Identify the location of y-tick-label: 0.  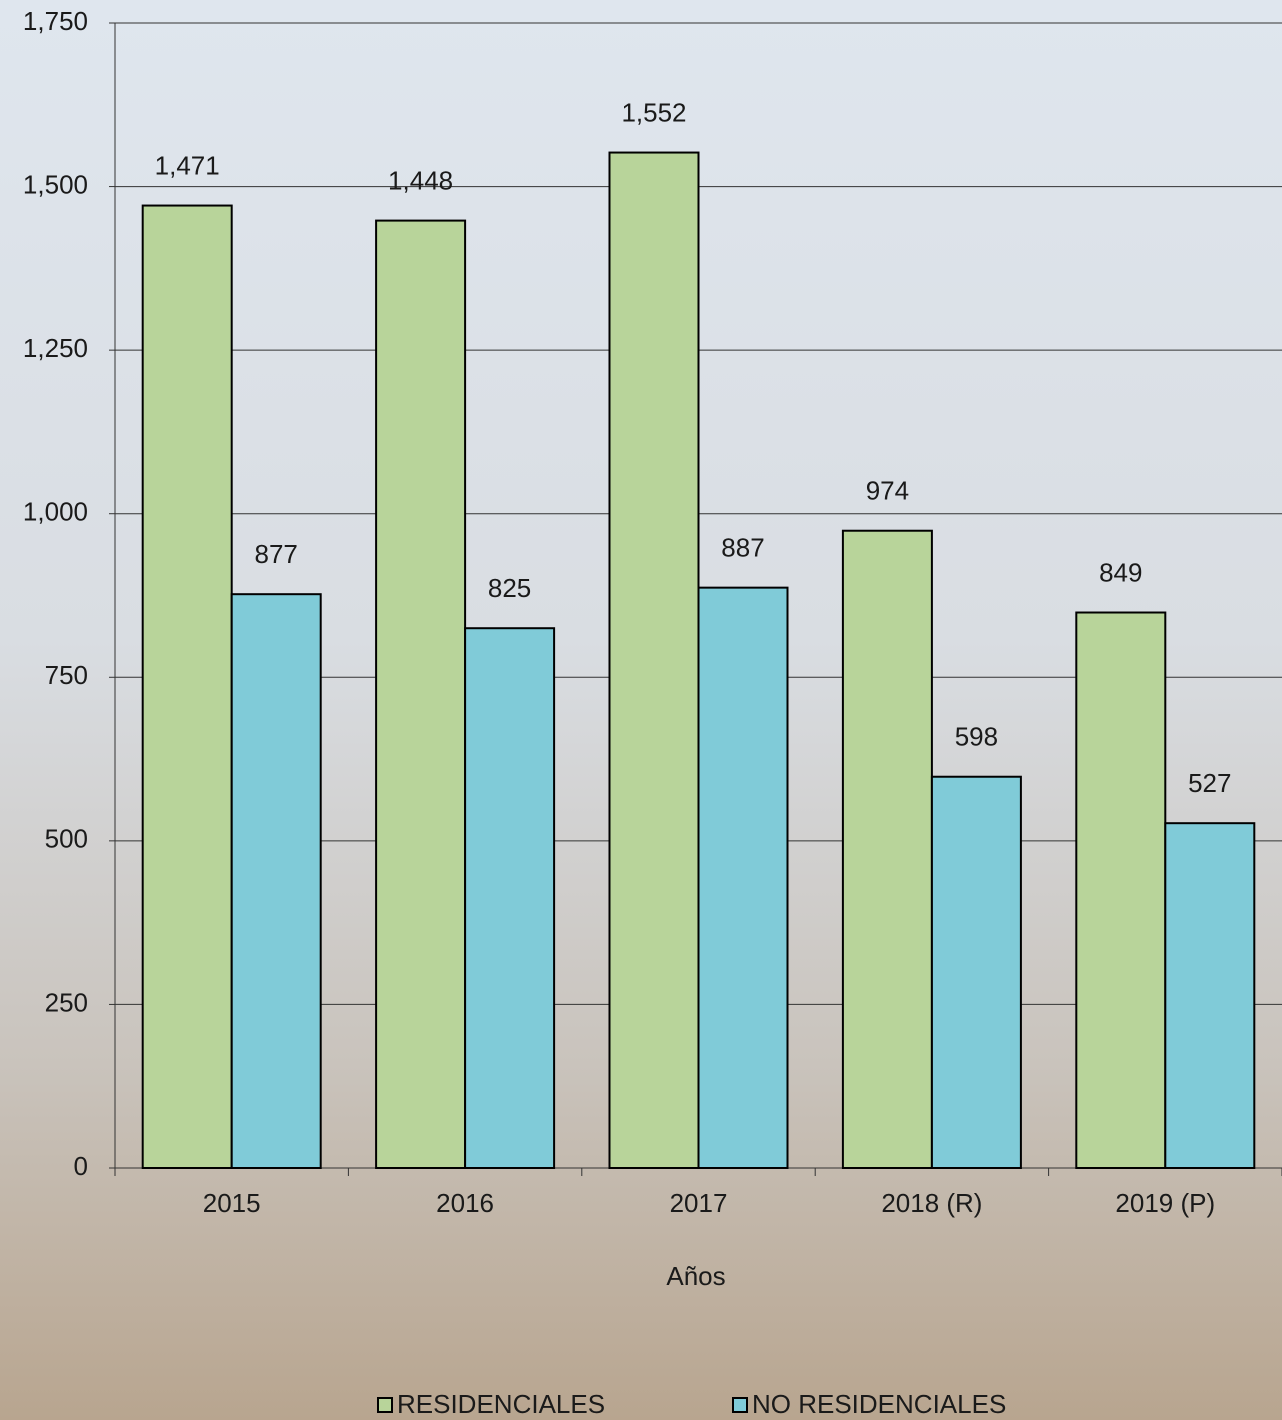
(81, 1166).